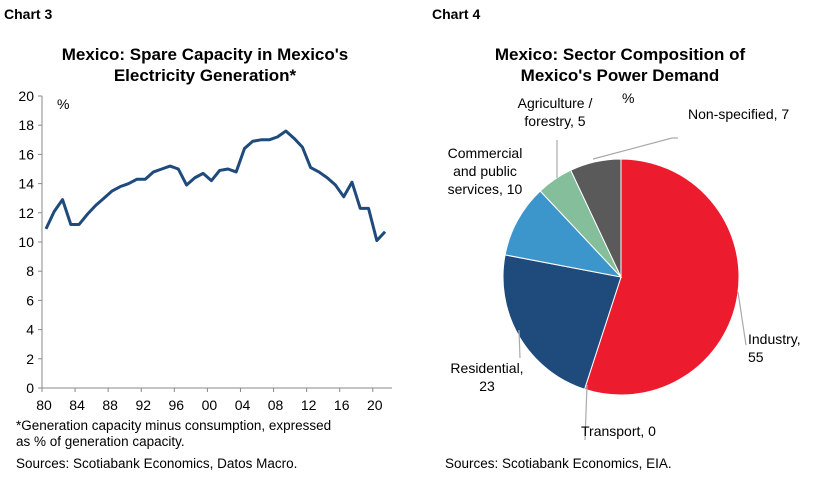  I want to click on pie-label-industry: Industry,, so click(774, 339).